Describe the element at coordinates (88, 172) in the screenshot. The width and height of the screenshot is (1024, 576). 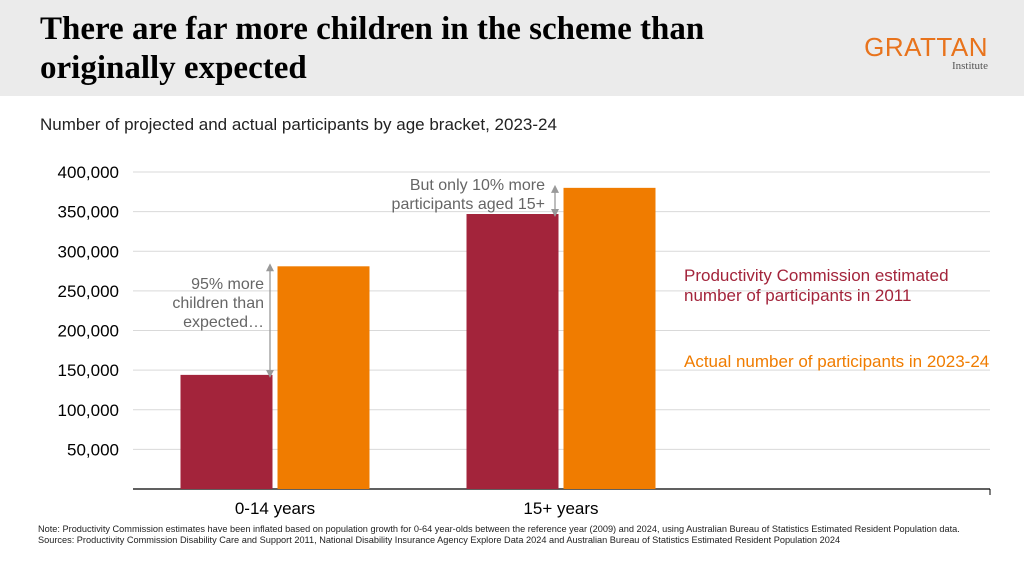
I see `y-tick-label: 400,000` at that location.